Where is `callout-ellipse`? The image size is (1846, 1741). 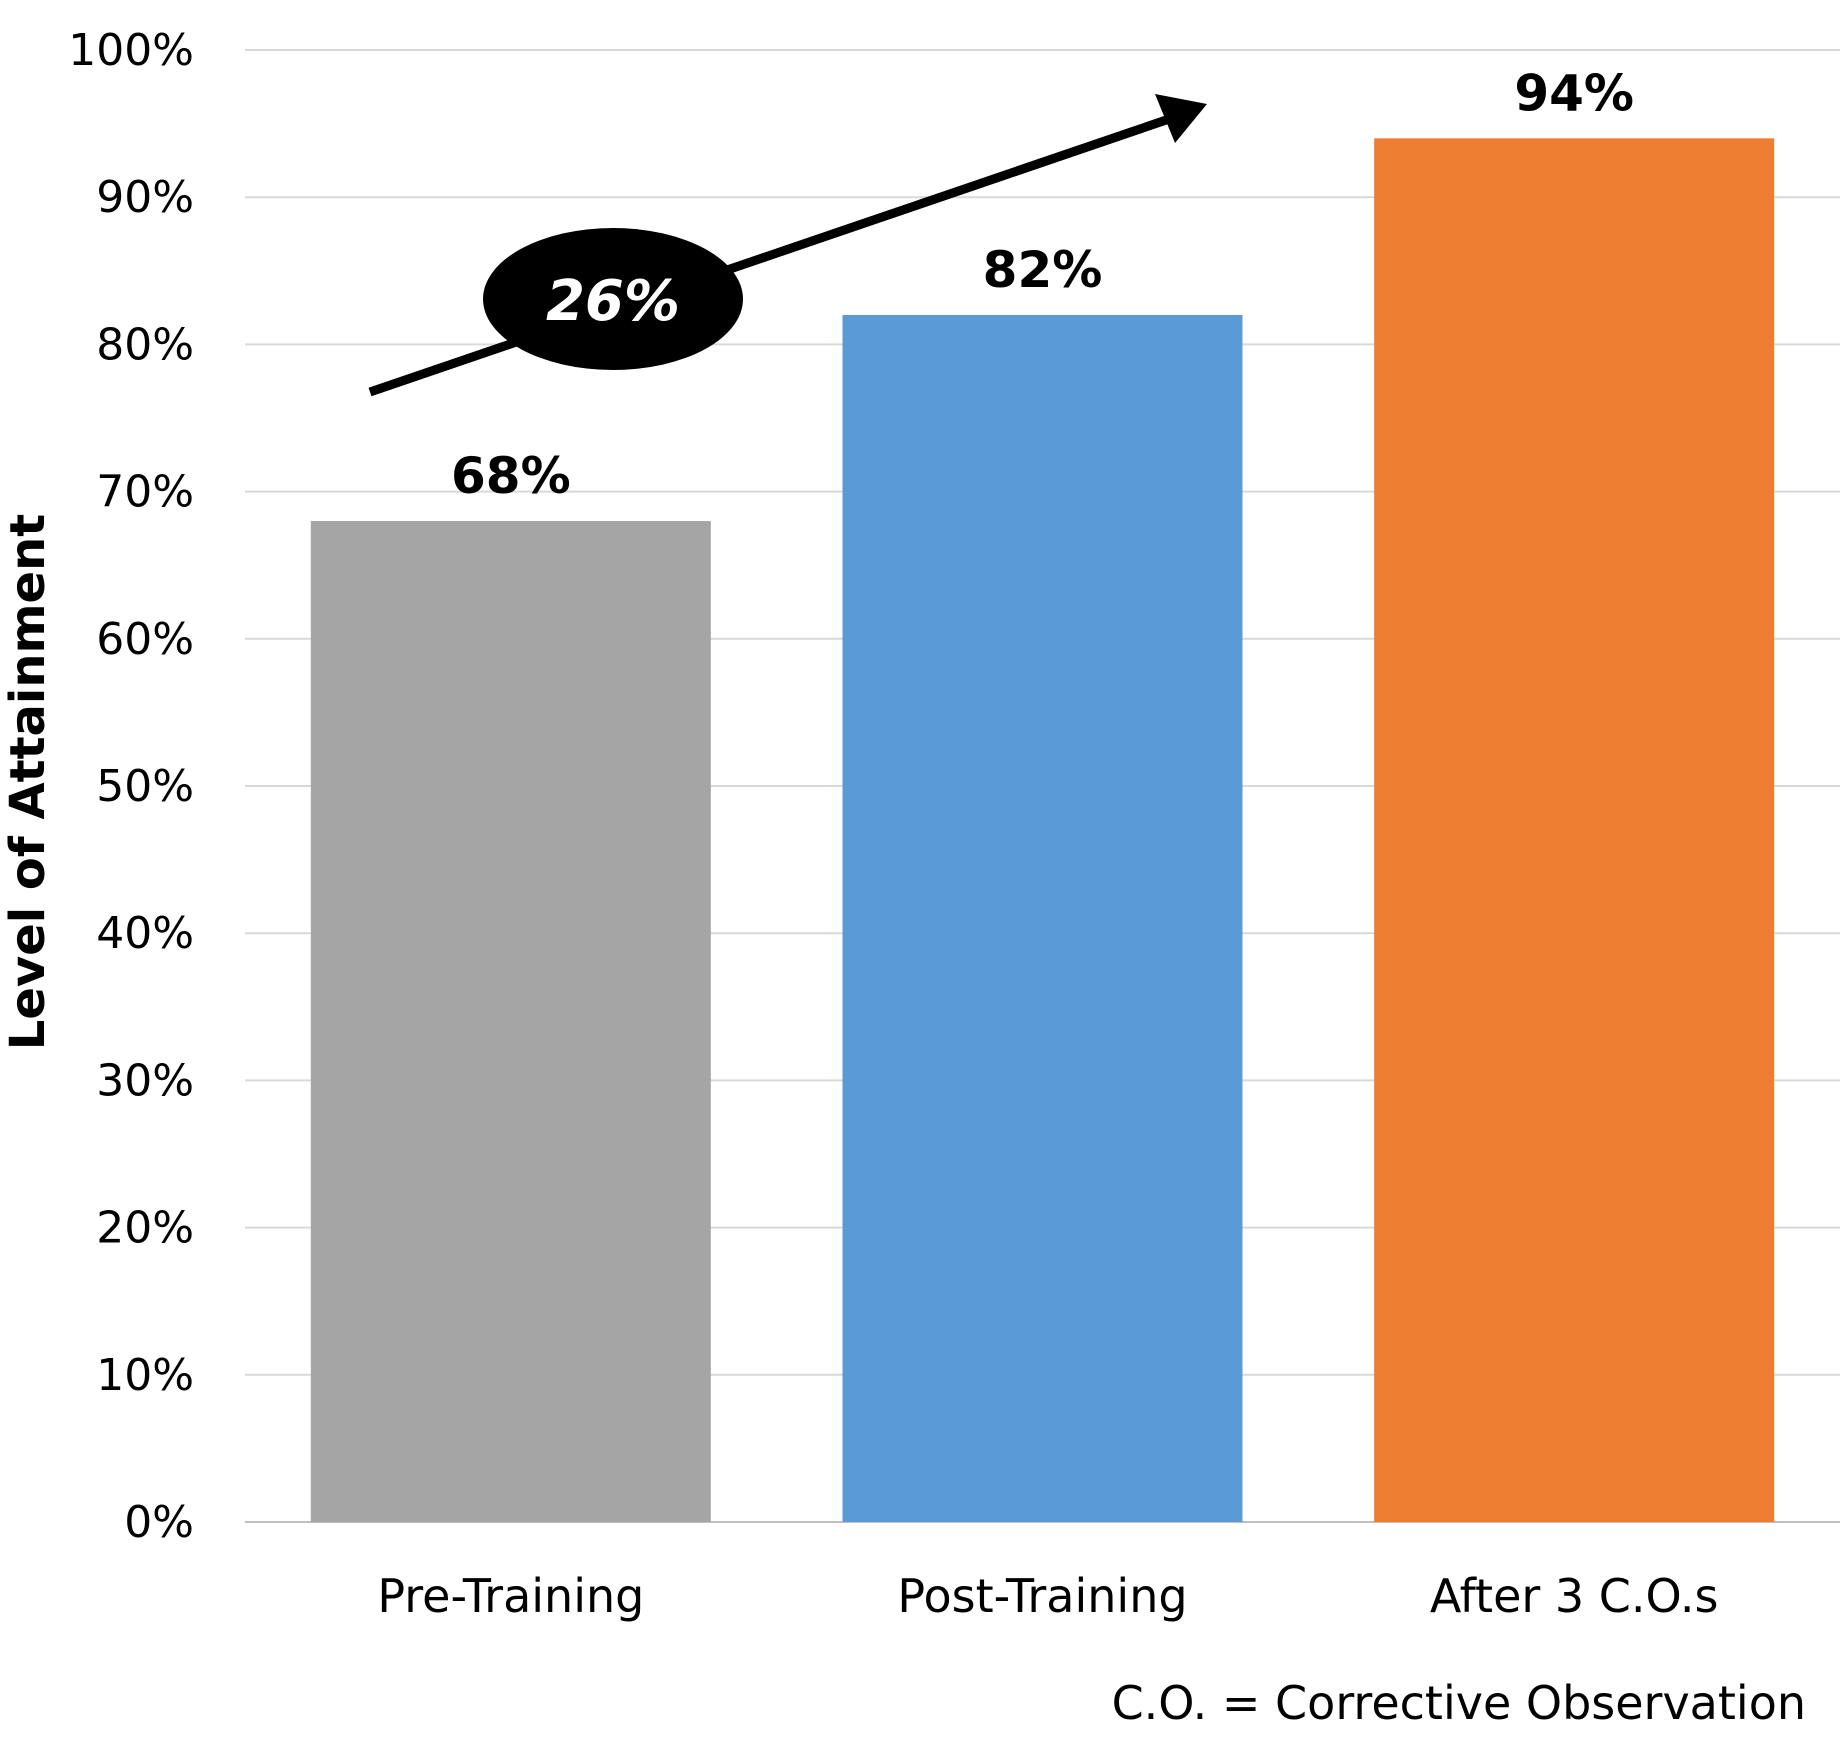 callout-ellipse is located at coordinates (613, 299).